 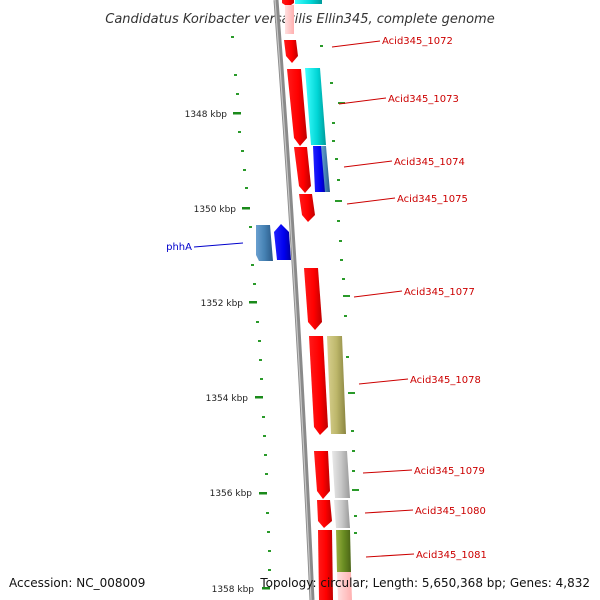 What do you see at coordinates (308, 2) in the screenshot?
I see `cog-partial-top` at bounding box center [308, 2].